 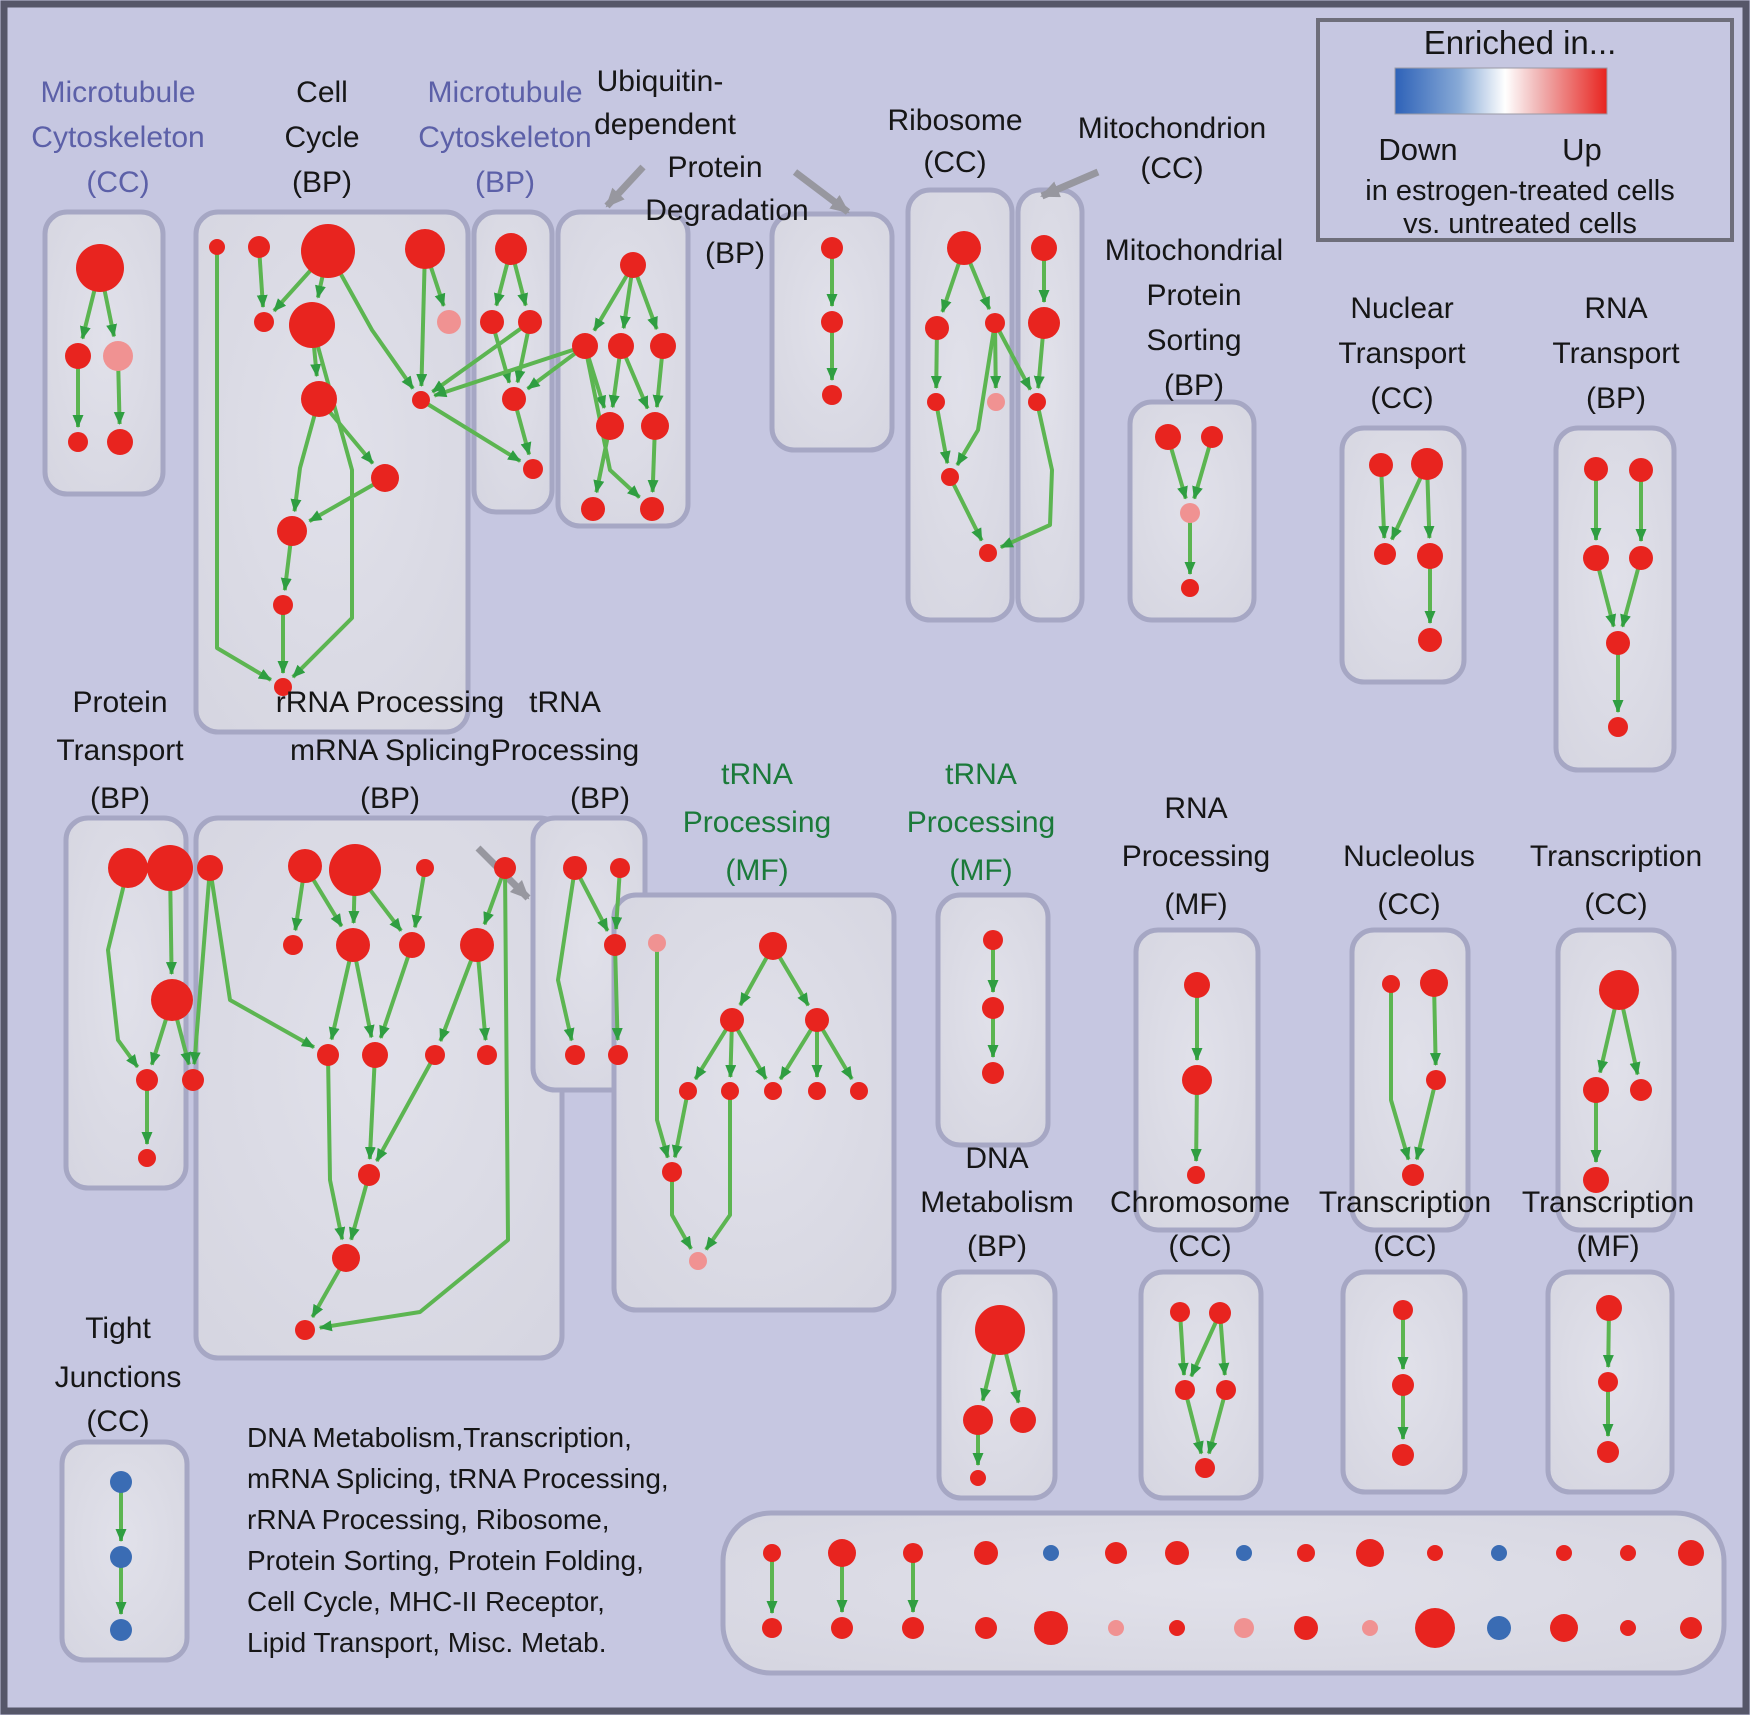 I want to click on cluster-label-trna_mf_big: (MF), so click(x=756, y=870).